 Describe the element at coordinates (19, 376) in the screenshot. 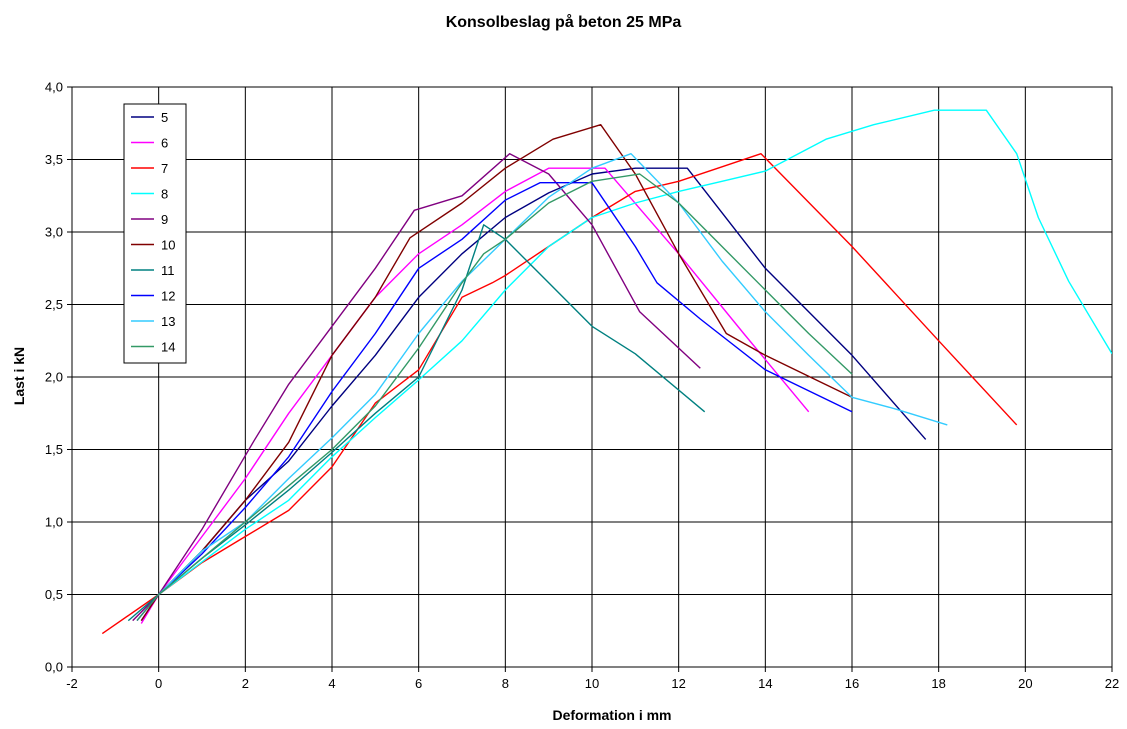

I see `y-axis-label: Last i kN` at that location.